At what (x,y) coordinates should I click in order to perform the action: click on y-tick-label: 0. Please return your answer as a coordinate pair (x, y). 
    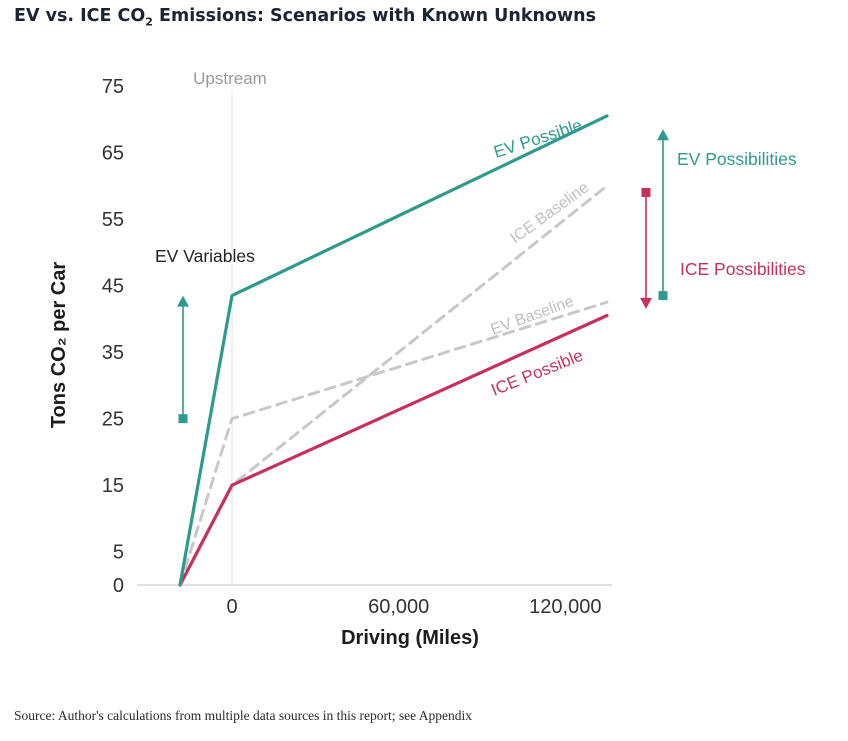
    Looking at the image, I should click on (118, 586).